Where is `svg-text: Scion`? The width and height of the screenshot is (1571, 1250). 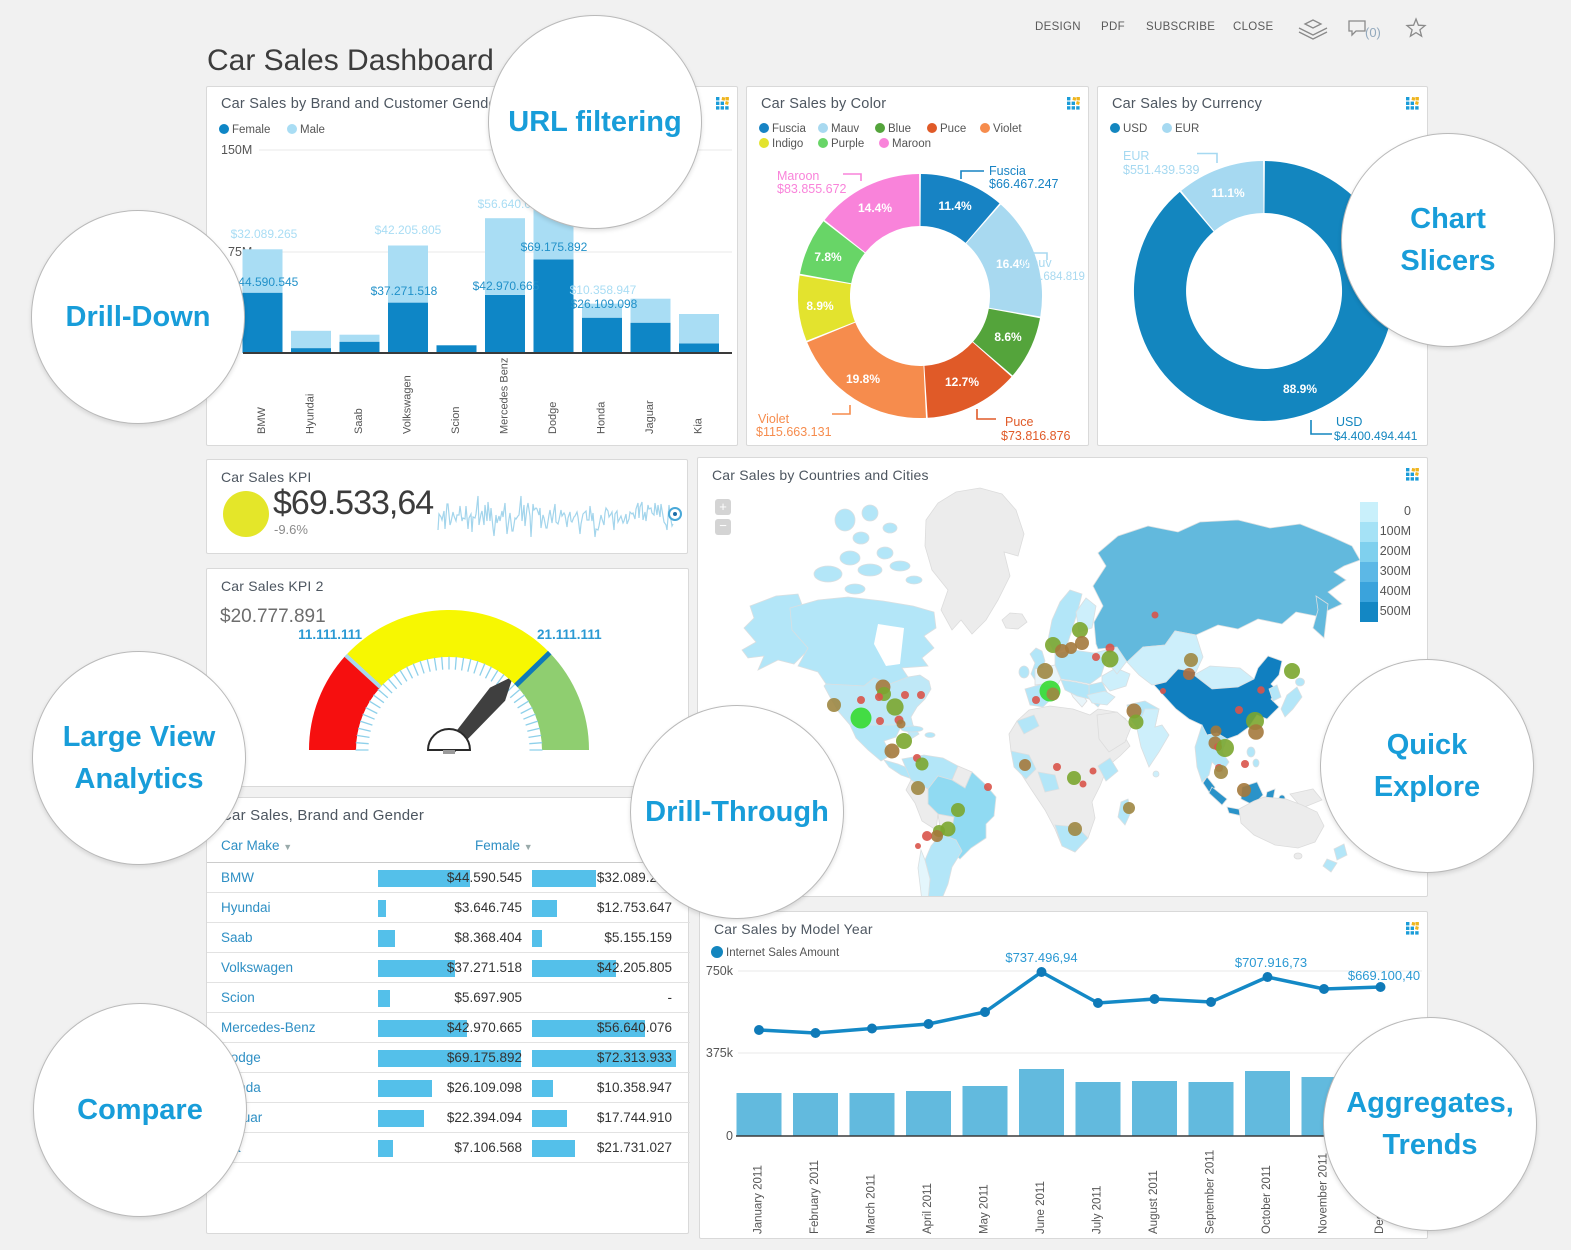 svg-text: Scion is located at coordinates (456, 420).